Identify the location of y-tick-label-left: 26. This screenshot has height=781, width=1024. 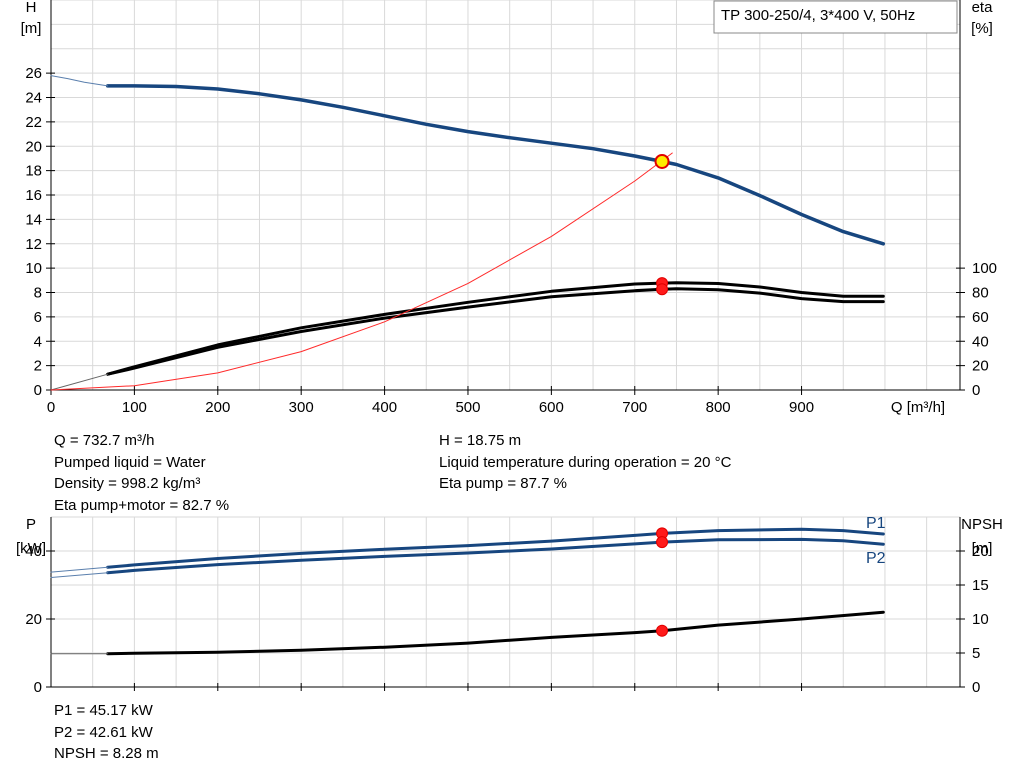
(33, 73).